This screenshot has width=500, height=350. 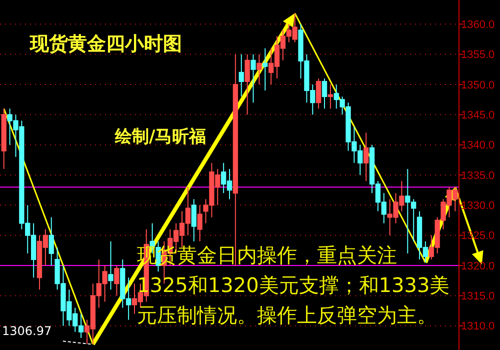 What do you see at coordinates (478, 326) in the screenshot?
I see `y-tick-label: 1310.0` at bounding box center [478, 326].